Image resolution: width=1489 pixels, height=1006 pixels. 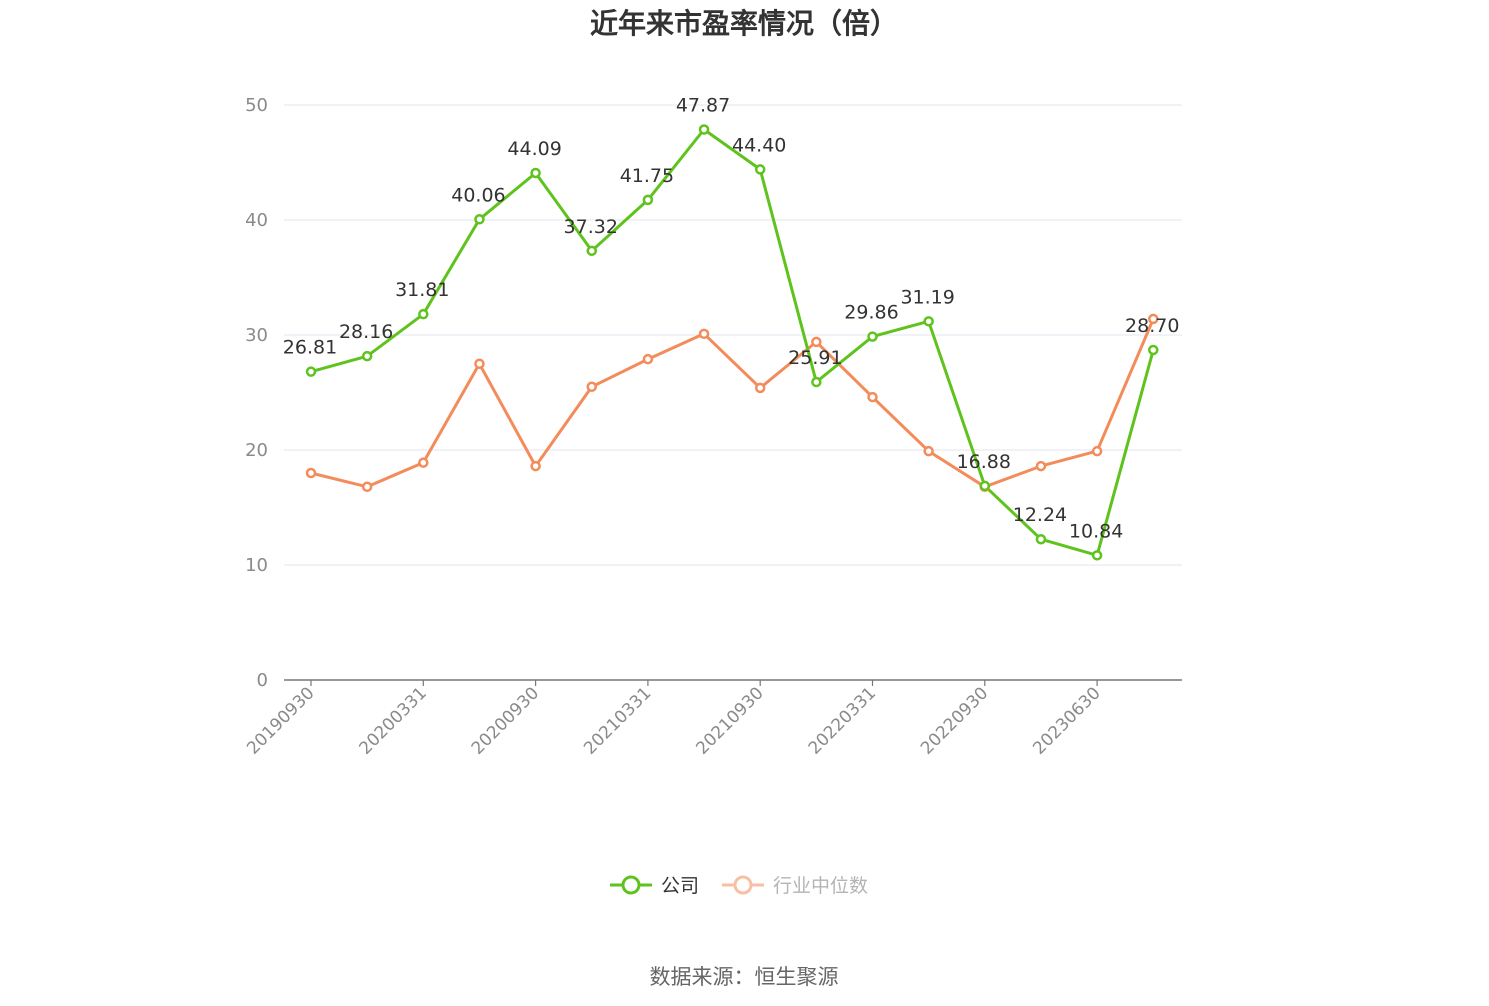 What do you see at coordinates (310, 348) in the screenshot?
I see `data-label: 26.81` at bounding box center [310, 348].